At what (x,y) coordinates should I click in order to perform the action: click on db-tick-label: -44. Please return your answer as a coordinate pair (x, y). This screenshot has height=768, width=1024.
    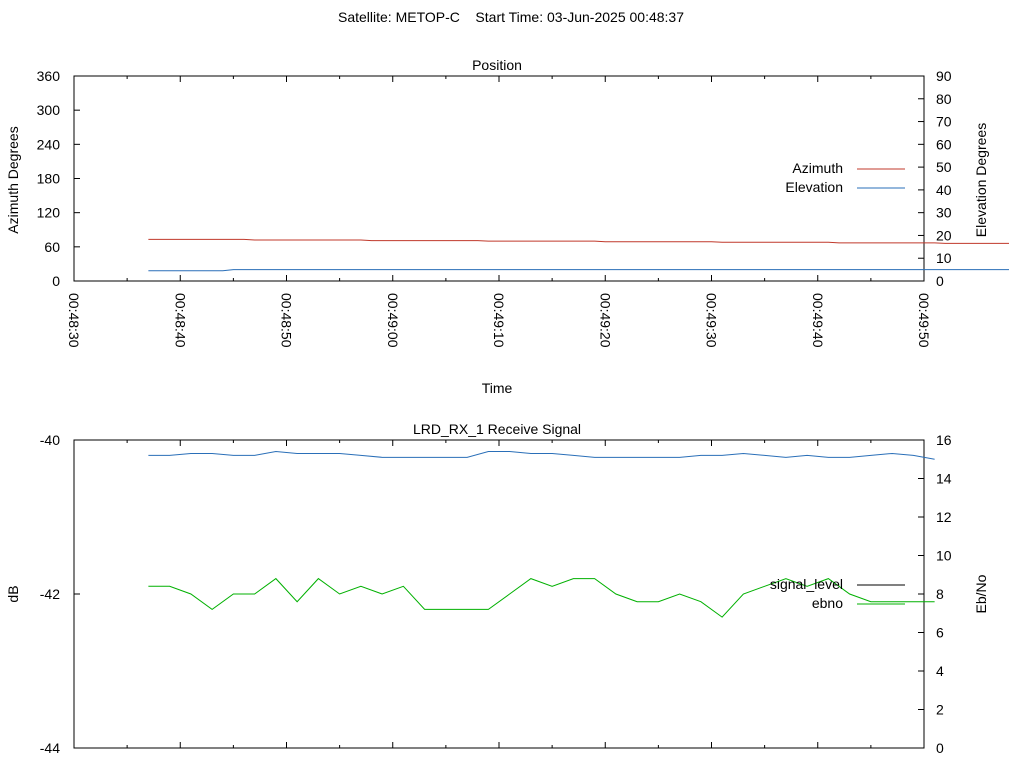
    Looking at the image, I should click on (50, 748).